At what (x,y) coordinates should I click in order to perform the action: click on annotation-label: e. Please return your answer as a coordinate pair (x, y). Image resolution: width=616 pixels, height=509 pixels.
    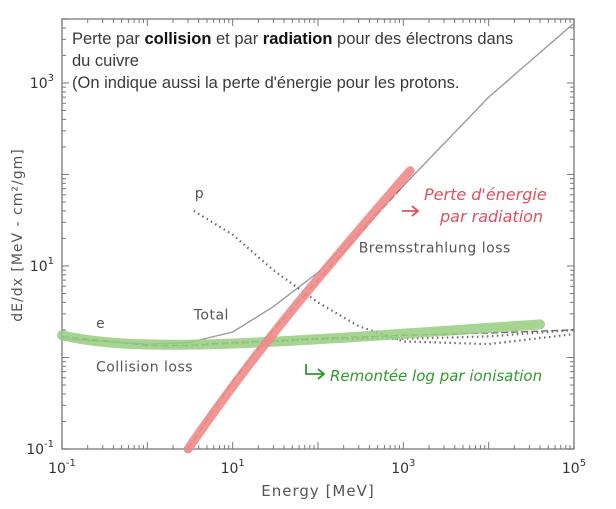
    Looking at the image, I should click on (100, 324).